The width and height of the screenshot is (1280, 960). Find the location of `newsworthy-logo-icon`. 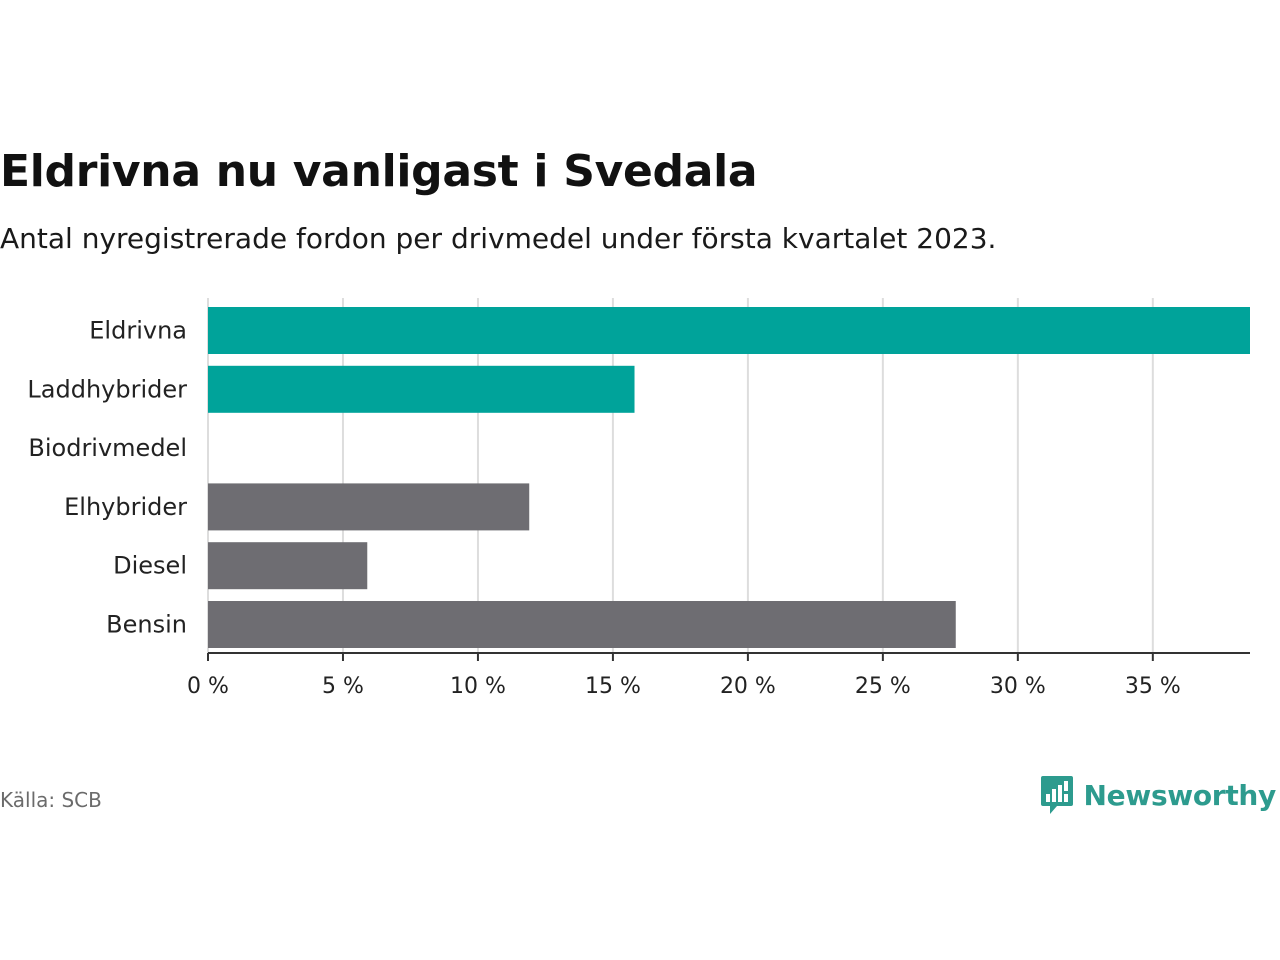

newsworthy-logo-icon is located at coordinates (1056, 795).